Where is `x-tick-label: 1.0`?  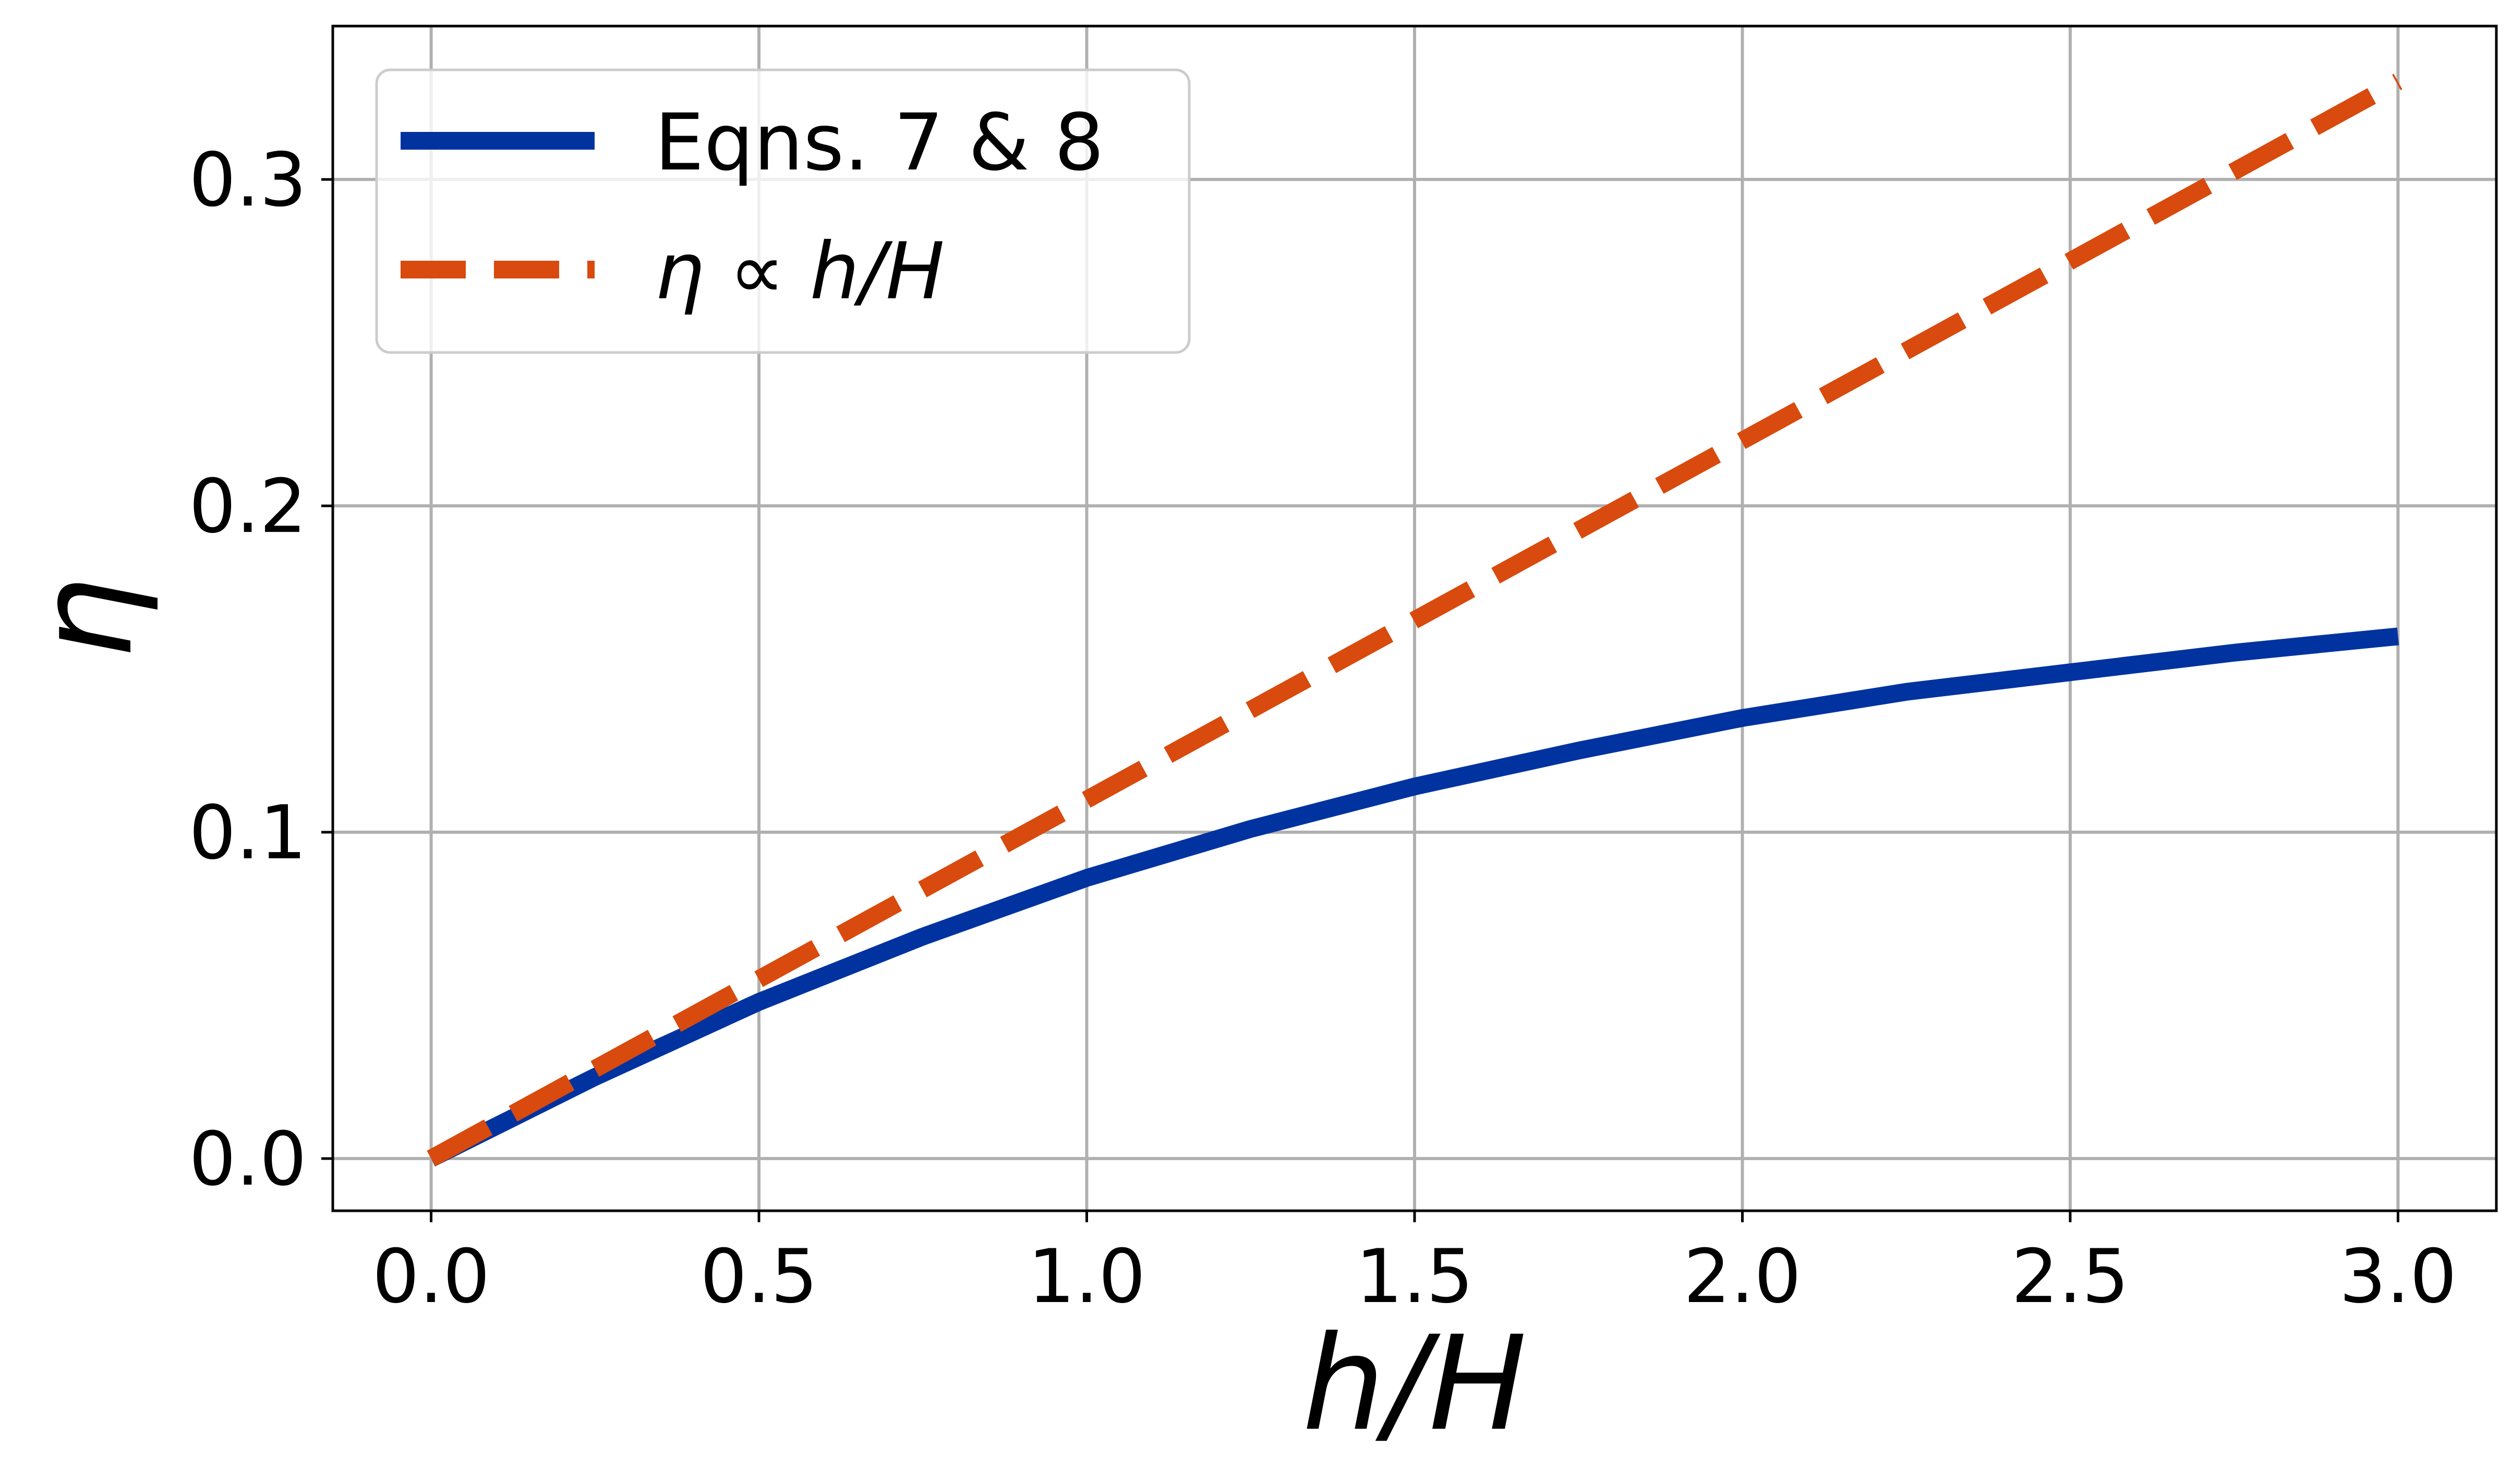 x-tick-label: 1.0 is located at coordinates (1087, 1277).